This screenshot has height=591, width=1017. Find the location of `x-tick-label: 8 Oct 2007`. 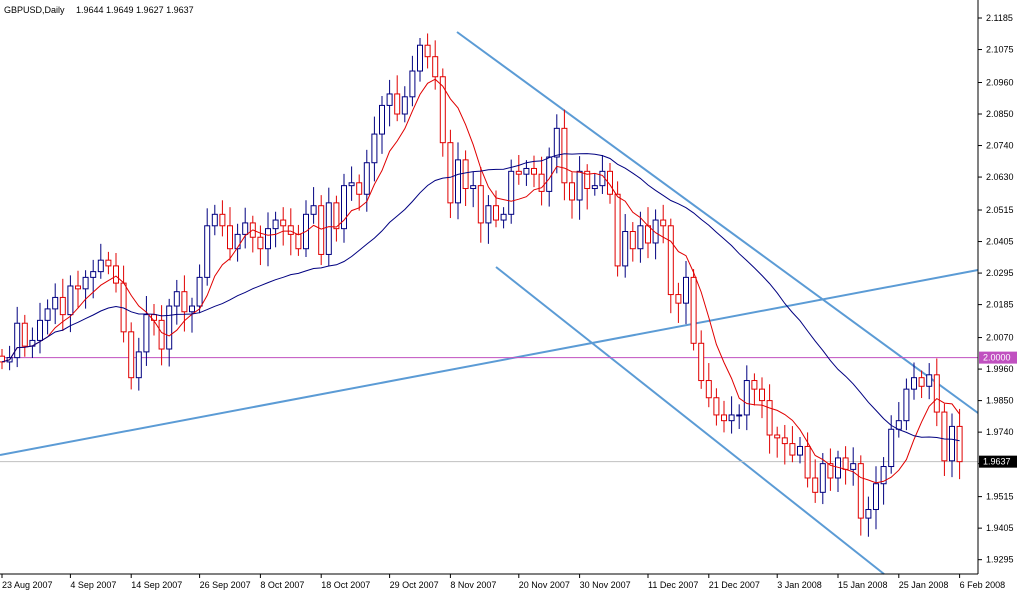

x-tick-label: 8 Oct 2007 is located at coordinates (282, 585).